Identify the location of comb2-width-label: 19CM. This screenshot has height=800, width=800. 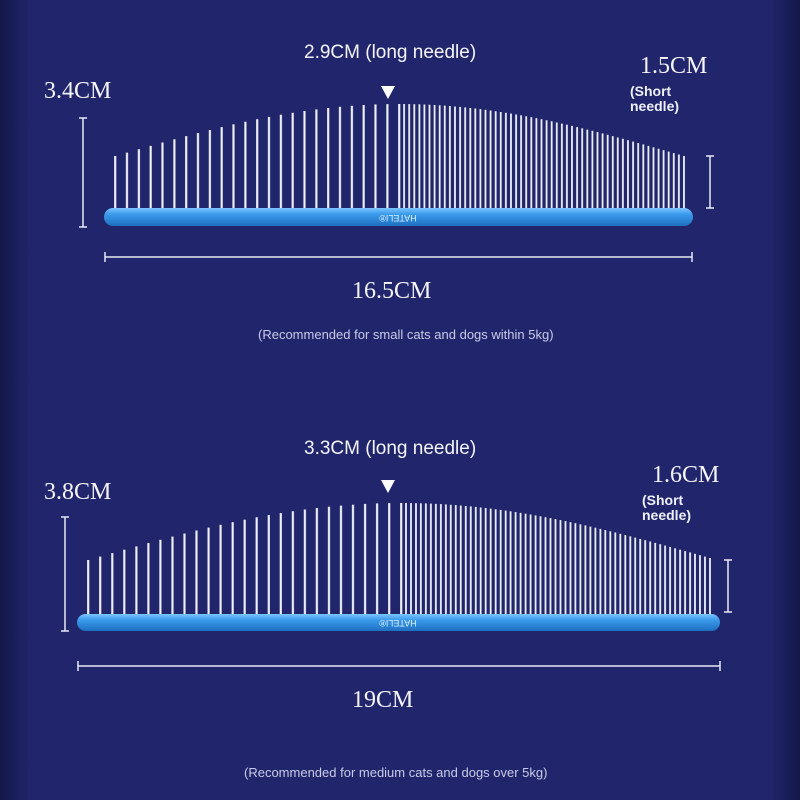
(383, 700).